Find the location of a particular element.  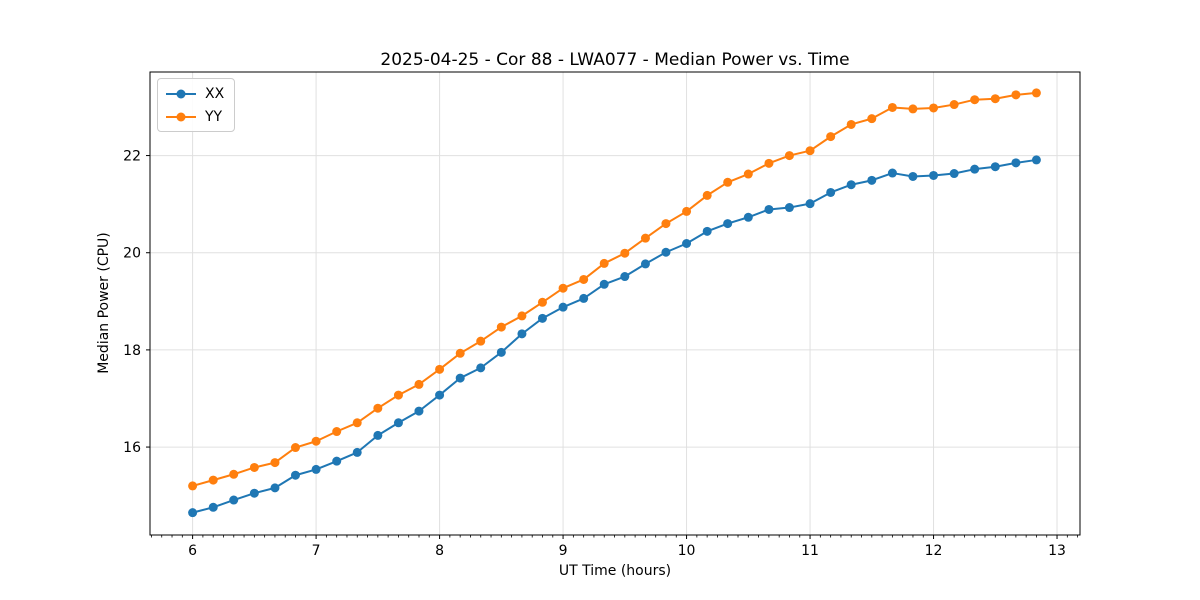

y-tick-label: 22 is located at coordinates (132, 157).